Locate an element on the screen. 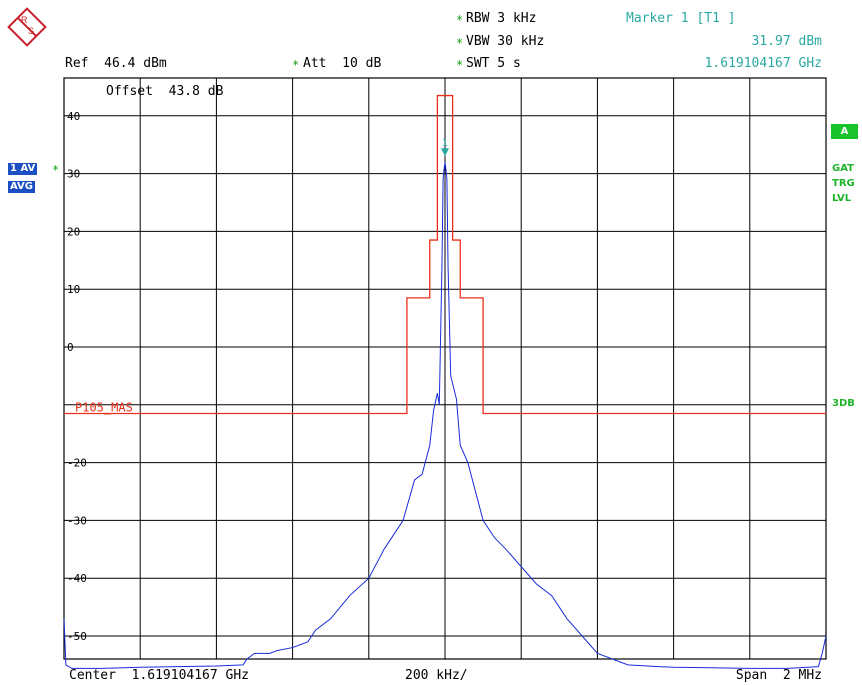 The height and width of the screenshot is (685, 862). level-indicator: LVL is located at coordinates (842, 198).